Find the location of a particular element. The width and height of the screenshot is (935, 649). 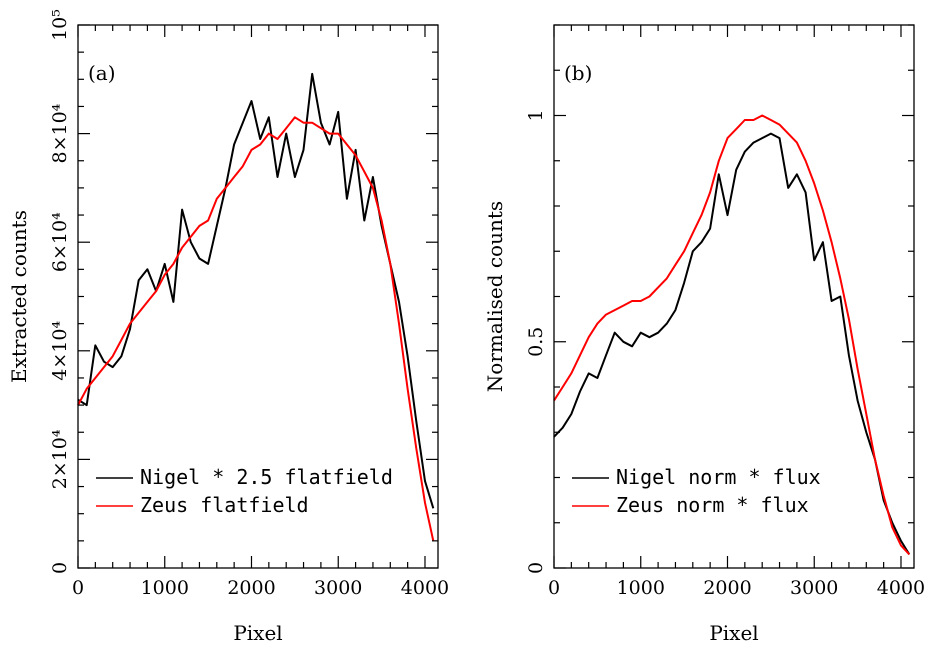

panel-b-y-tick-label: 0.5 is located at coordinates (536, 342).